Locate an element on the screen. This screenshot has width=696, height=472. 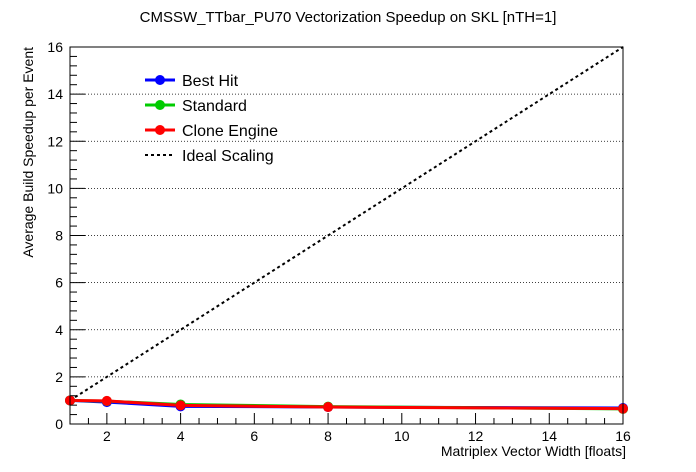
series-line is located at coordinates (346, 404).